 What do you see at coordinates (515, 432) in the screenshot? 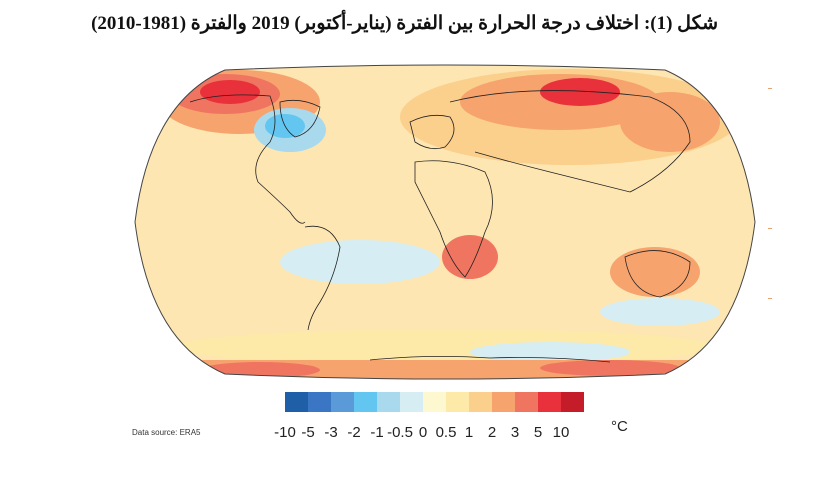
I see `colorbar-tick-label: 3` at bounding box center [515, 432].